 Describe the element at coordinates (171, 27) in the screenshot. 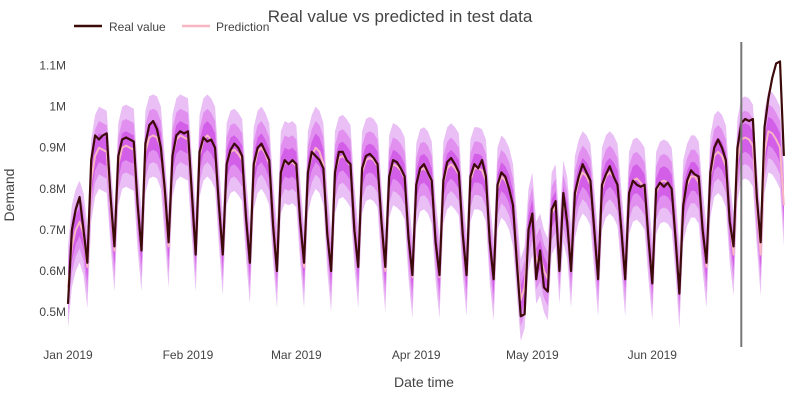

I see `legend: Real value Prediction` at that location.